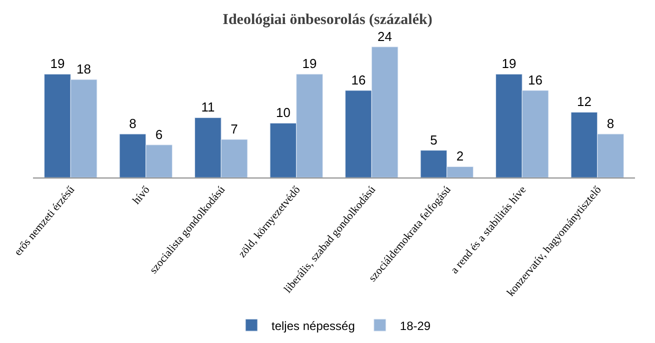 The height and width of the screenshot is (343, 655). Describe the element at coordinates (159, 134) in the screenshot. I see `data-label: 6` at that location.